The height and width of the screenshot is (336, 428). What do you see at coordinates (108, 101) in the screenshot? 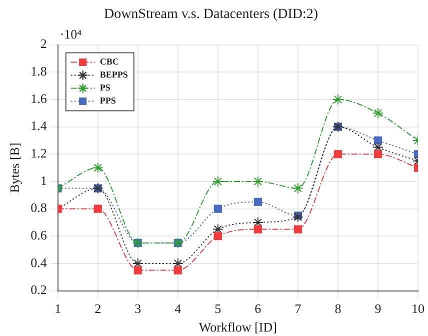
I see `legend-label: PPS` at bounding box center [108, 101].